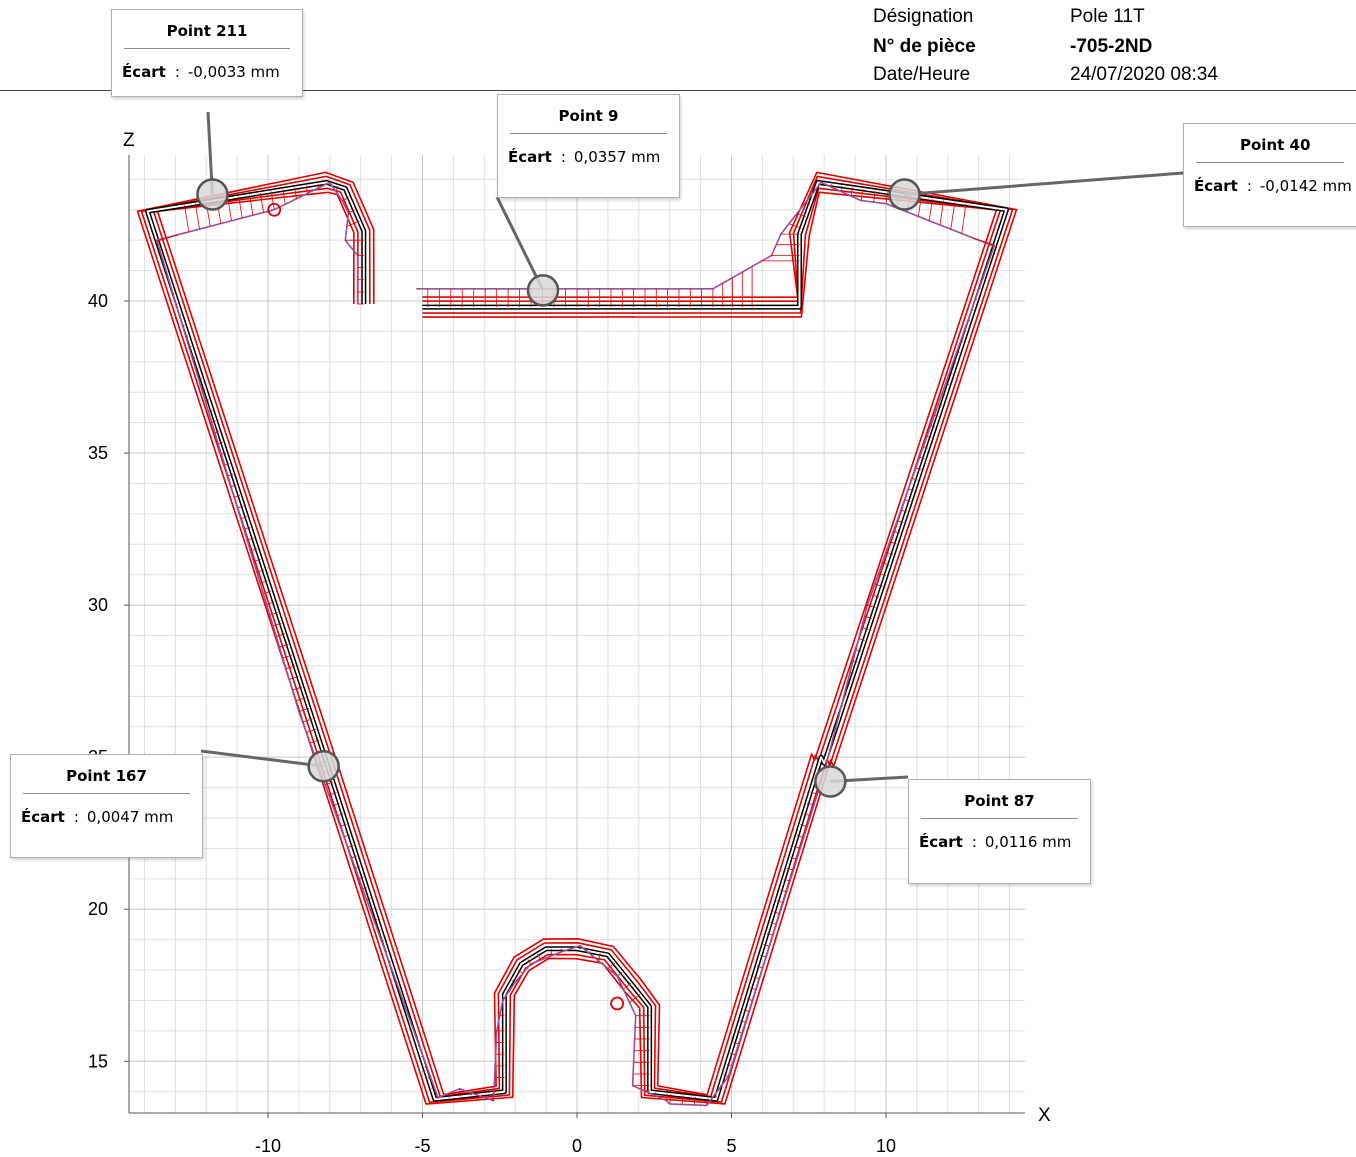 The height and width of the screenshot is (1157, 1356). I want to click on x-tick-label: 10, so click(886, 1146).